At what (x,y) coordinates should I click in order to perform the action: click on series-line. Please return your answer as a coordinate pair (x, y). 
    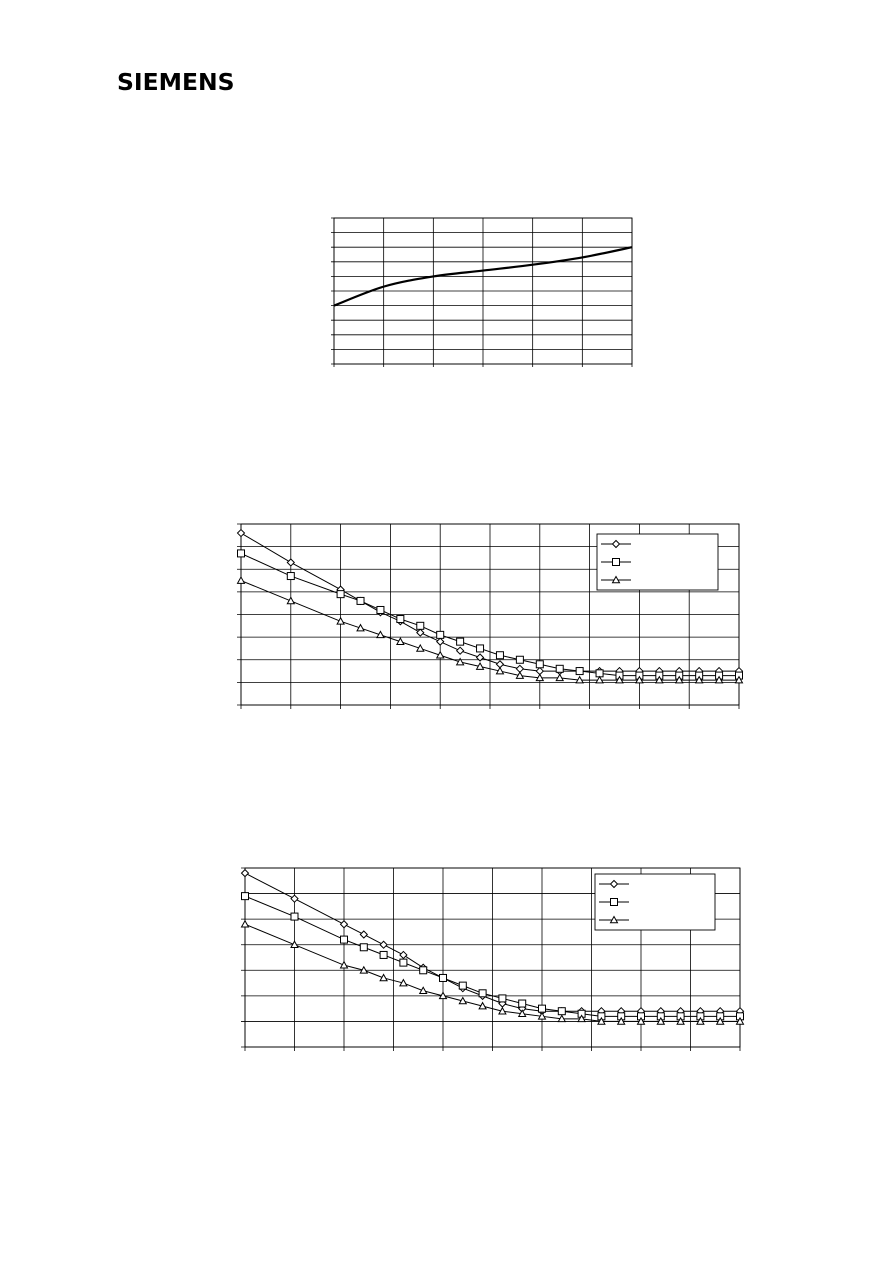
    Looking at the image, I should click on (483, 276).